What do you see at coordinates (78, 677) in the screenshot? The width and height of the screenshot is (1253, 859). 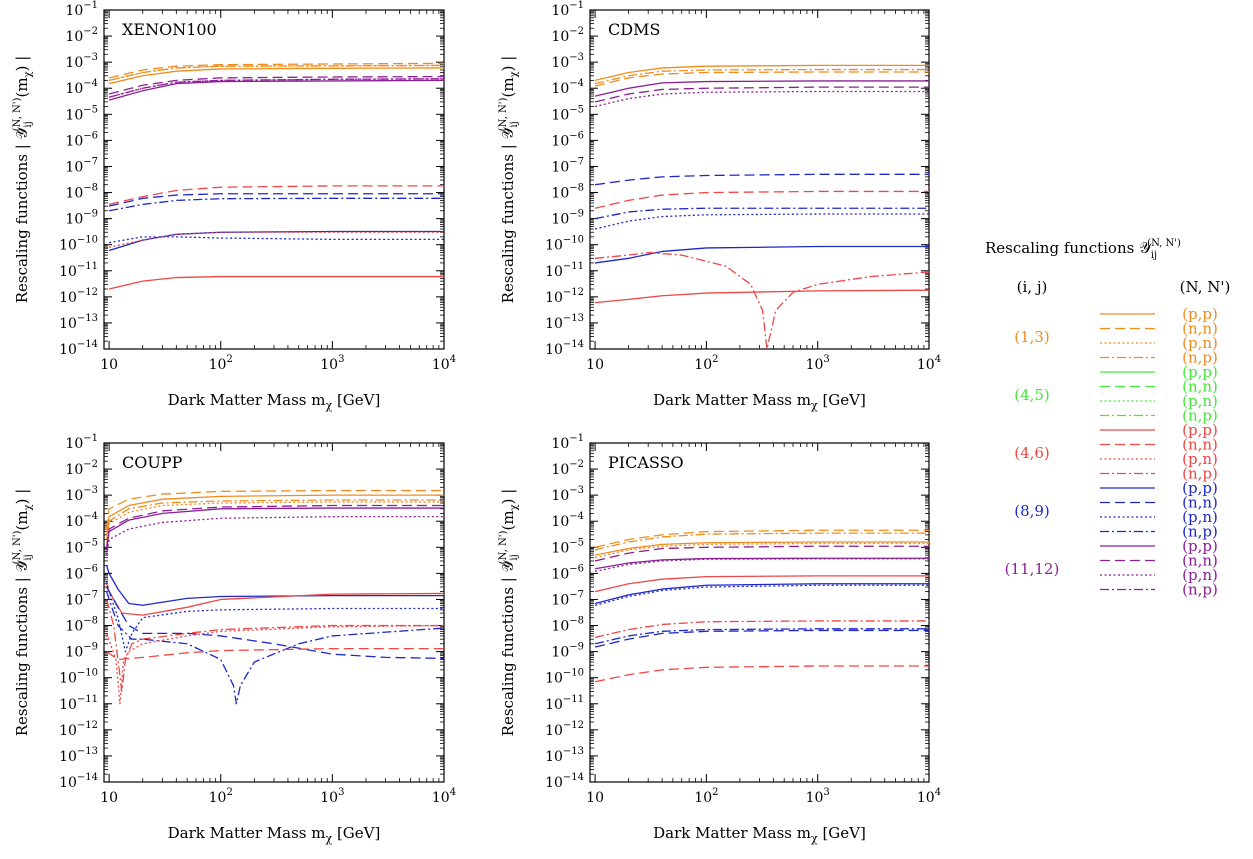 I see `y-tick-label: 10⁻¹⁰` at bounding box center [78, 677].